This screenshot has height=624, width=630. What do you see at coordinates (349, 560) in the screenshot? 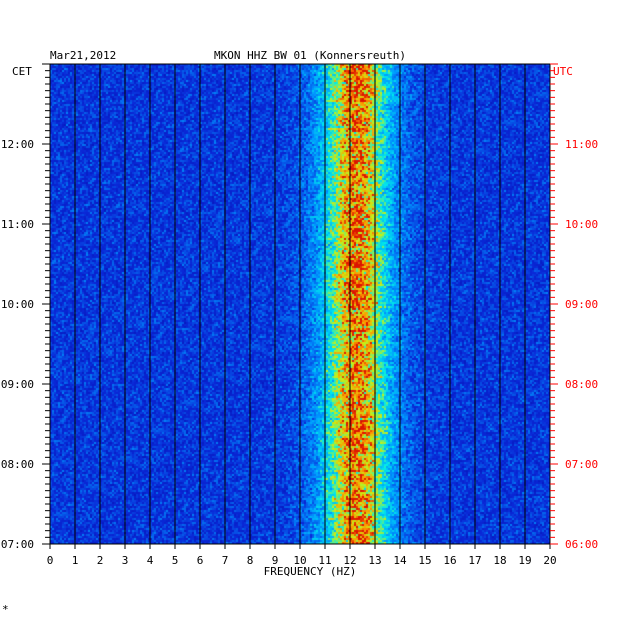
I see `x-tick-label: 12` at bounding box center [349, 560].